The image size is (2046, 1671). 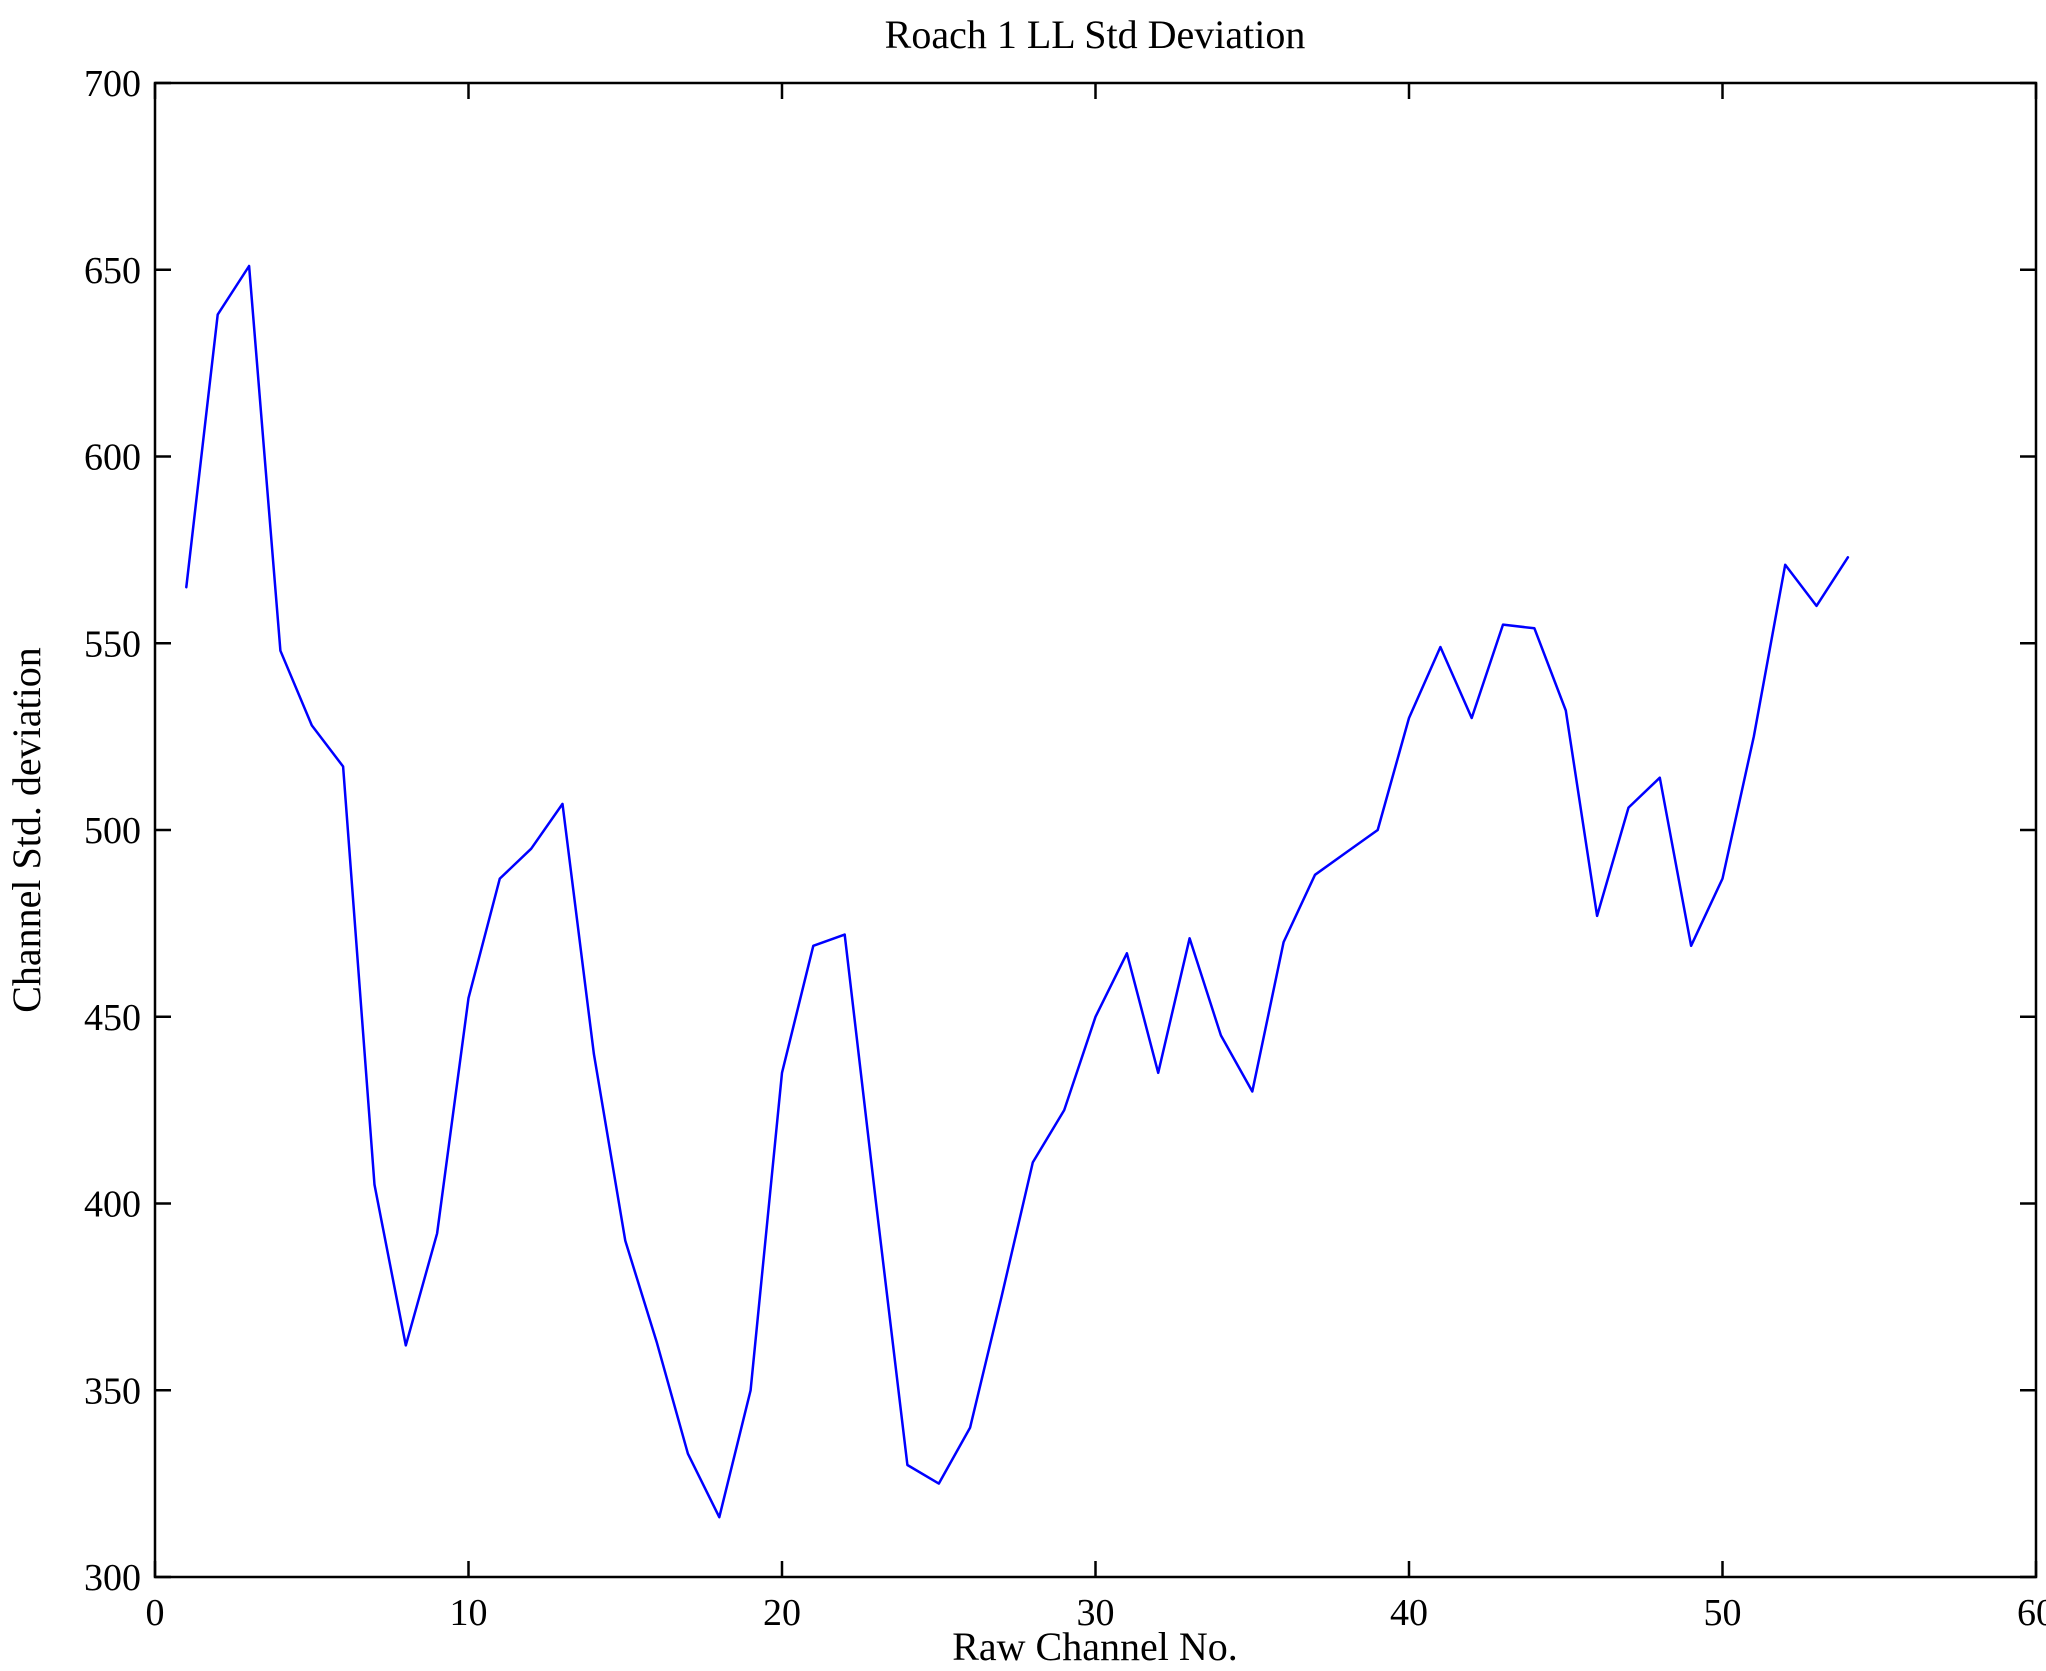 I want to click on y-tick-label: 700, so click(x=112, y=84).